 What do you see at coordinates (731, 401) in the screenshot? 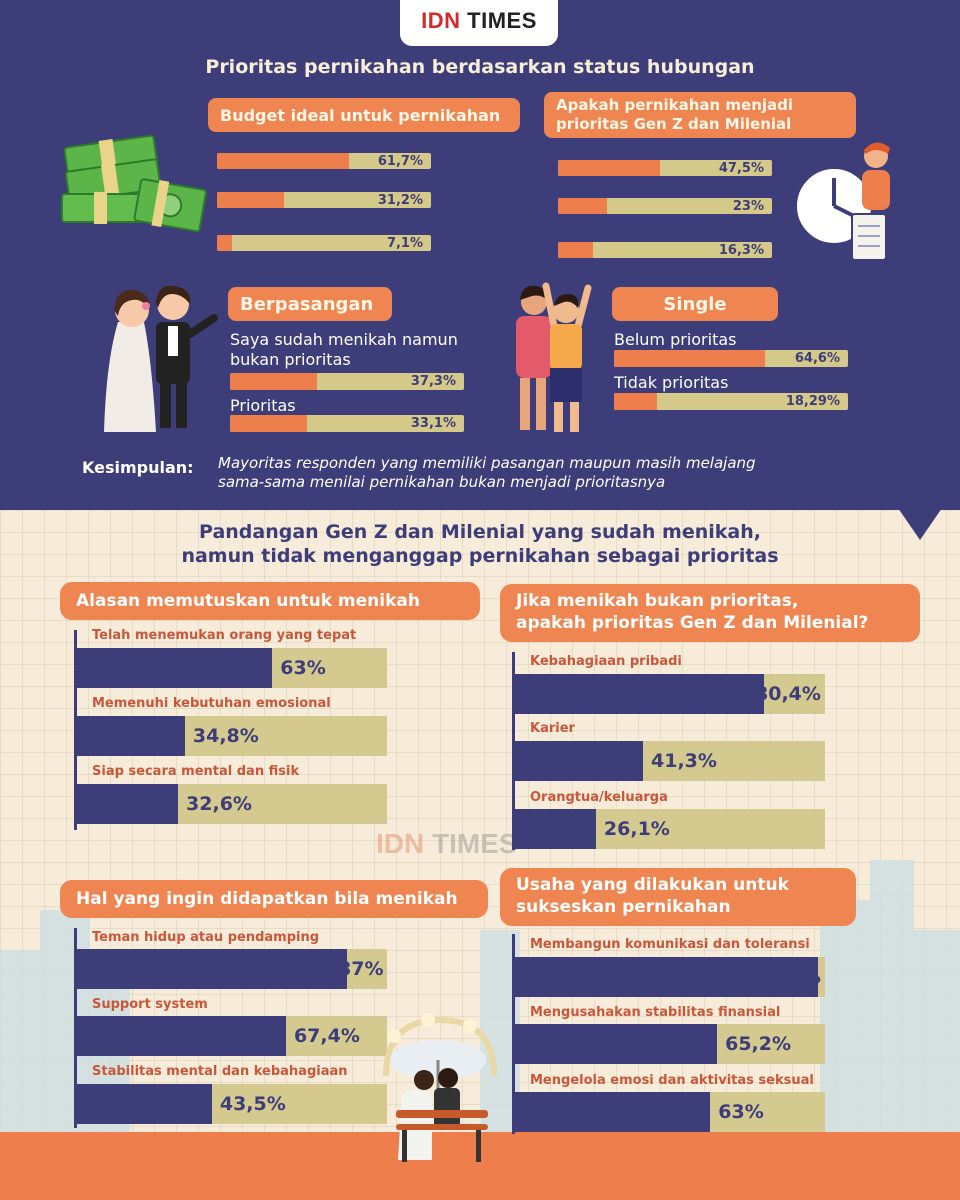
I see `single-bar-2: 18,29%` at bounding box center [731, 401].